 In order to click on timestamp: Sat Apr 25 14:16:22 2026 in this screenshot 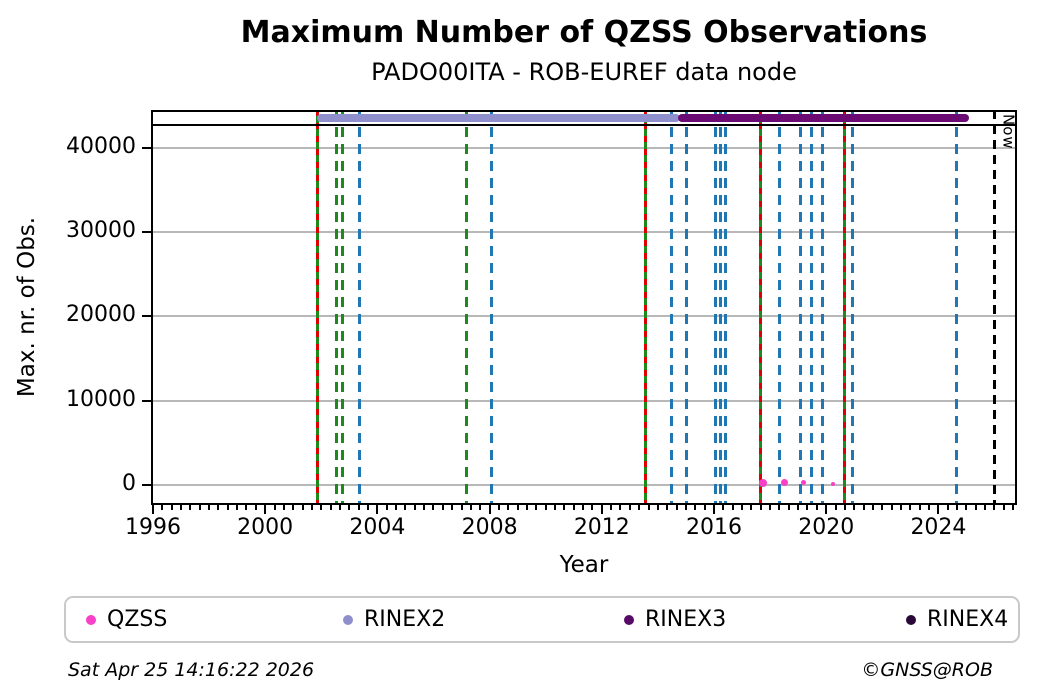, I will do `click(191, 670)`.